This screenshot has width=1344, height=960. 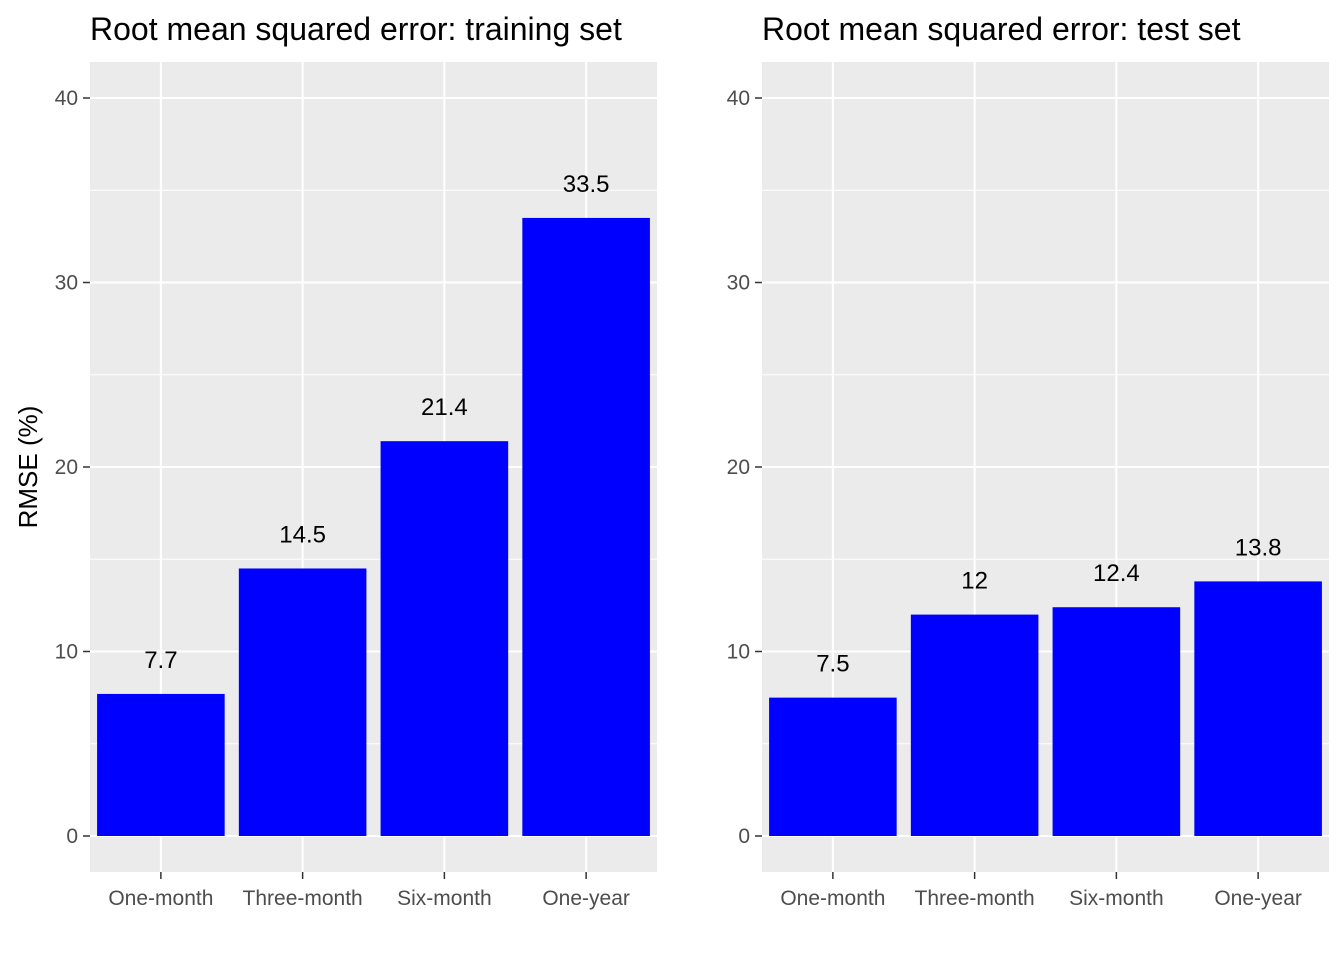 I want to click on chart-title-training: Root mean squared error: training set, so click(x=356, y=29).